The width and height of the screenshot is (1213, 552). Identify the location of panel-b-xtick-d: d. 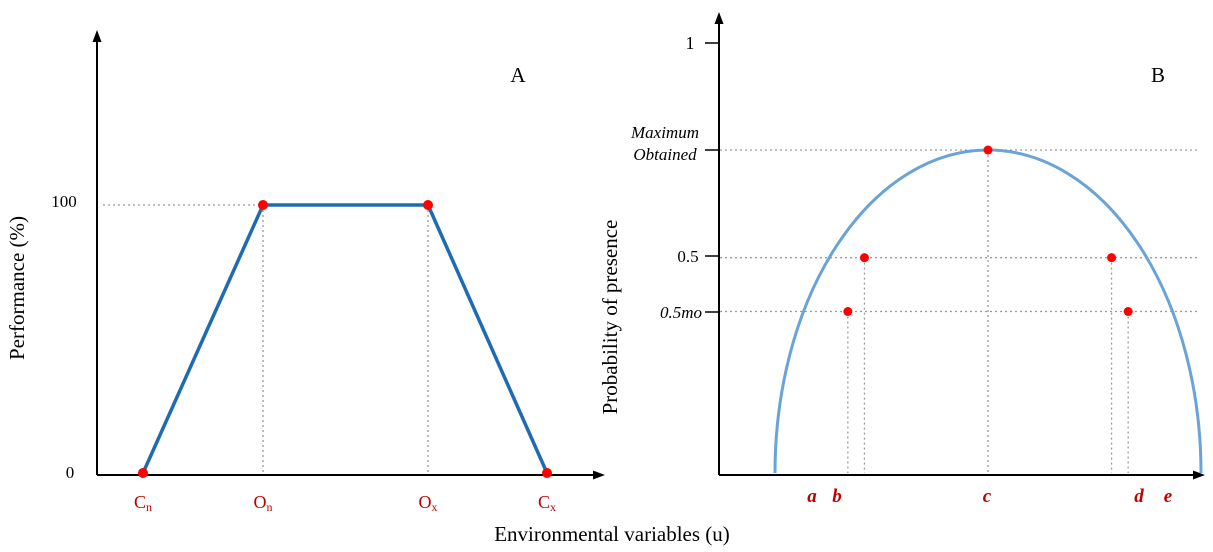
(1139, 496).